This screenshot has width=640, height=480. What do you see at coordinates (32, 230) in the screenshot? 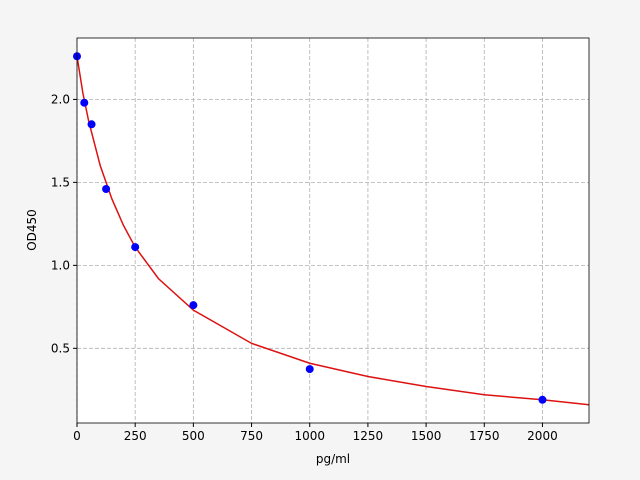
I see `y-axis-label: OD450` at bounding box center [32, 230].